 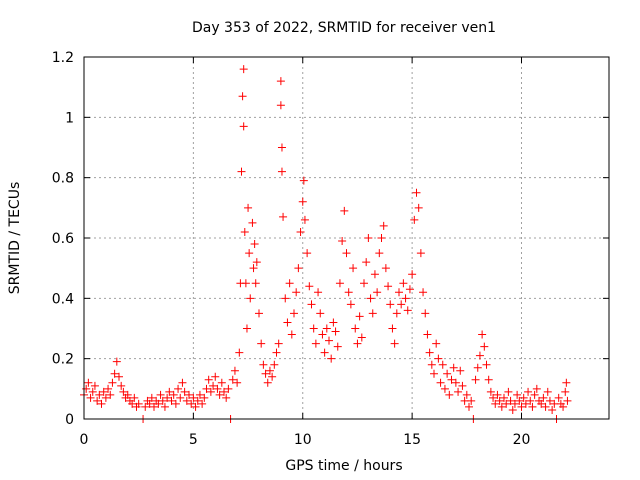 I want to click on y-tick-label: 1, so click(x=69, y=118).